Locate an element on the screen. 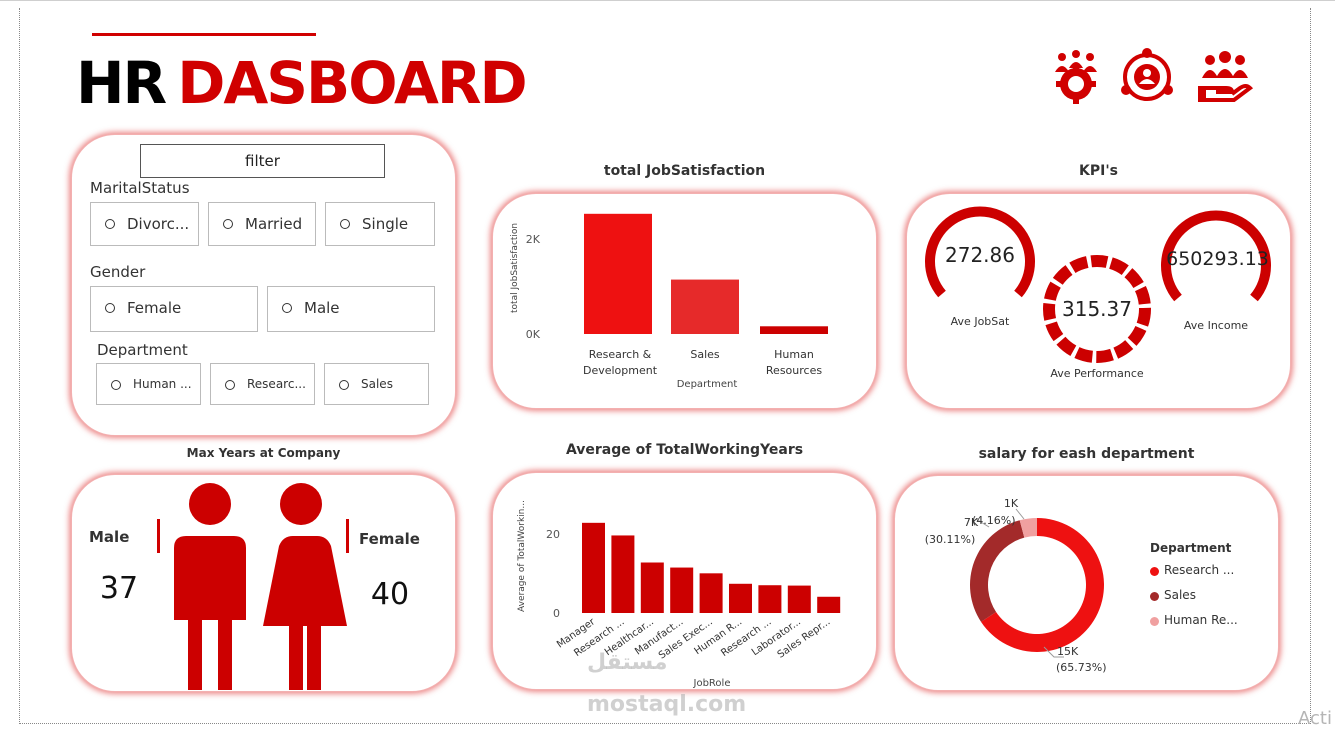  option-label: Male is located at coordinates (322, 308).